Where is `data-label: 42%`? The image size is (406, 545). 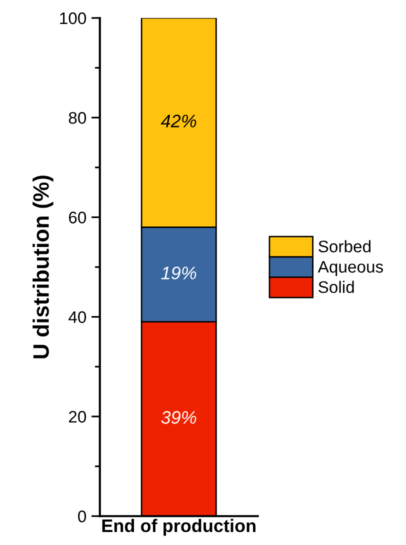 data-label: 42% is located at coordinates (178, 121).